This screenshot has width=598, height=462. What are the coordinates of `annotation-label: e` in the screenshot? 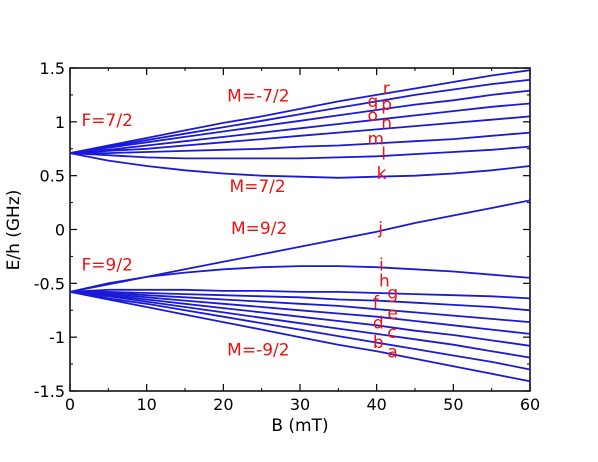 It's located at (392, 314).